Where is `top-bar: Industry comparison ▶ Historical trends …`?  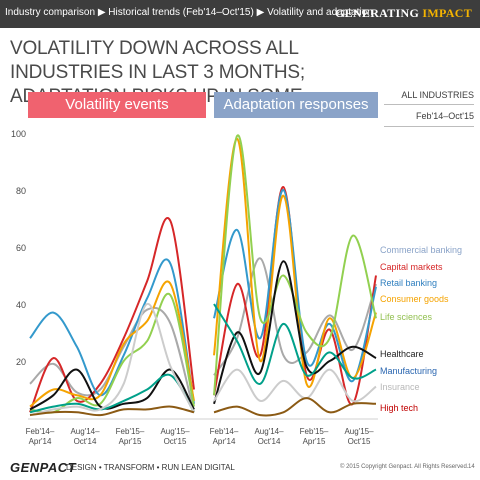
top-bar: Industry comparison ▶ Historical trends … is located at coordinates (240, 14).